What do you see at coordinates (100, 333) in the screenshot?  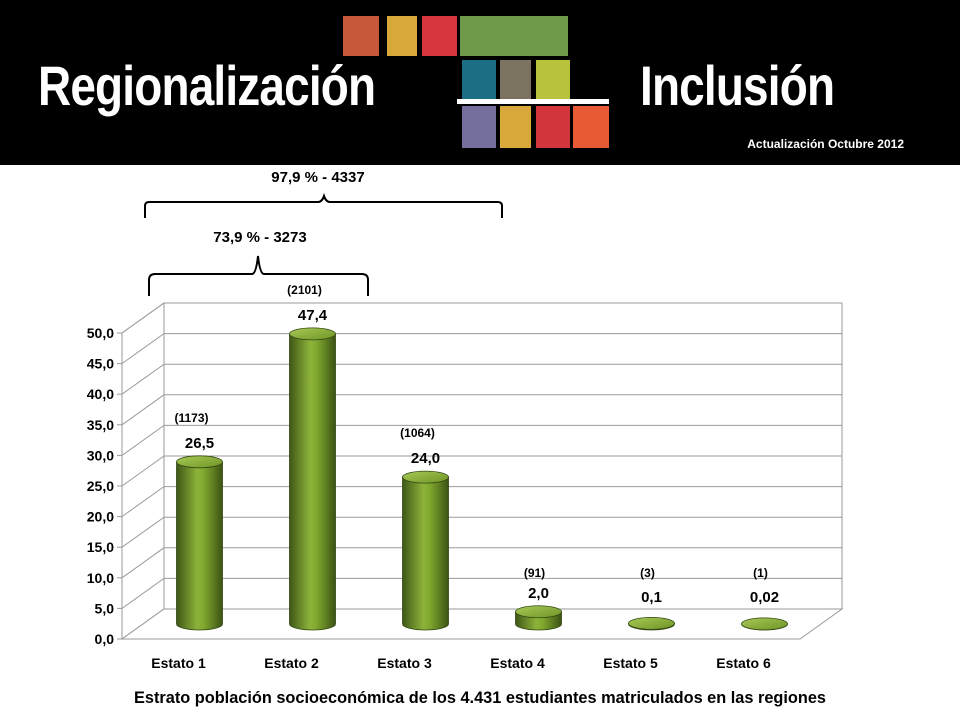 I see `y-tick-label: 50,0` at bounding box center [100, 333].